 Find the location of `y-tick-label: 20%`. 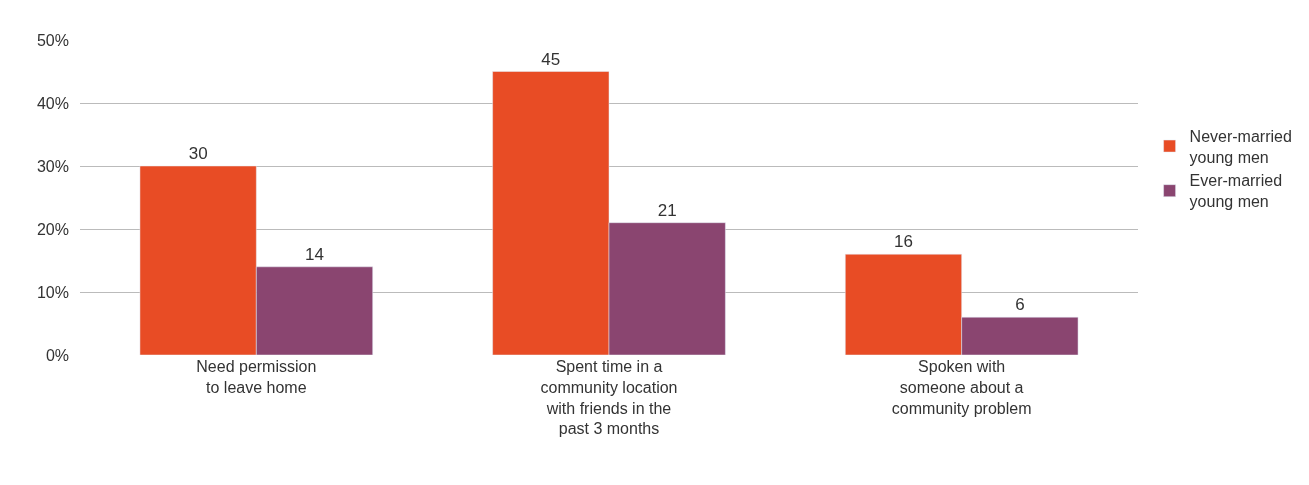

y-tick-label: 20% is located at coordinates (52, 229).